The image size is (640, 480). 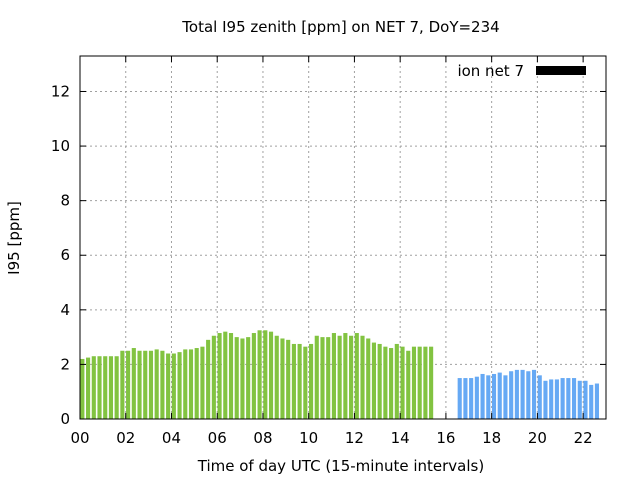 What do you see at coordinates (445, 438) in the screenshot?
I see `x-tick-label: 16` at bounding box center [445, 438].